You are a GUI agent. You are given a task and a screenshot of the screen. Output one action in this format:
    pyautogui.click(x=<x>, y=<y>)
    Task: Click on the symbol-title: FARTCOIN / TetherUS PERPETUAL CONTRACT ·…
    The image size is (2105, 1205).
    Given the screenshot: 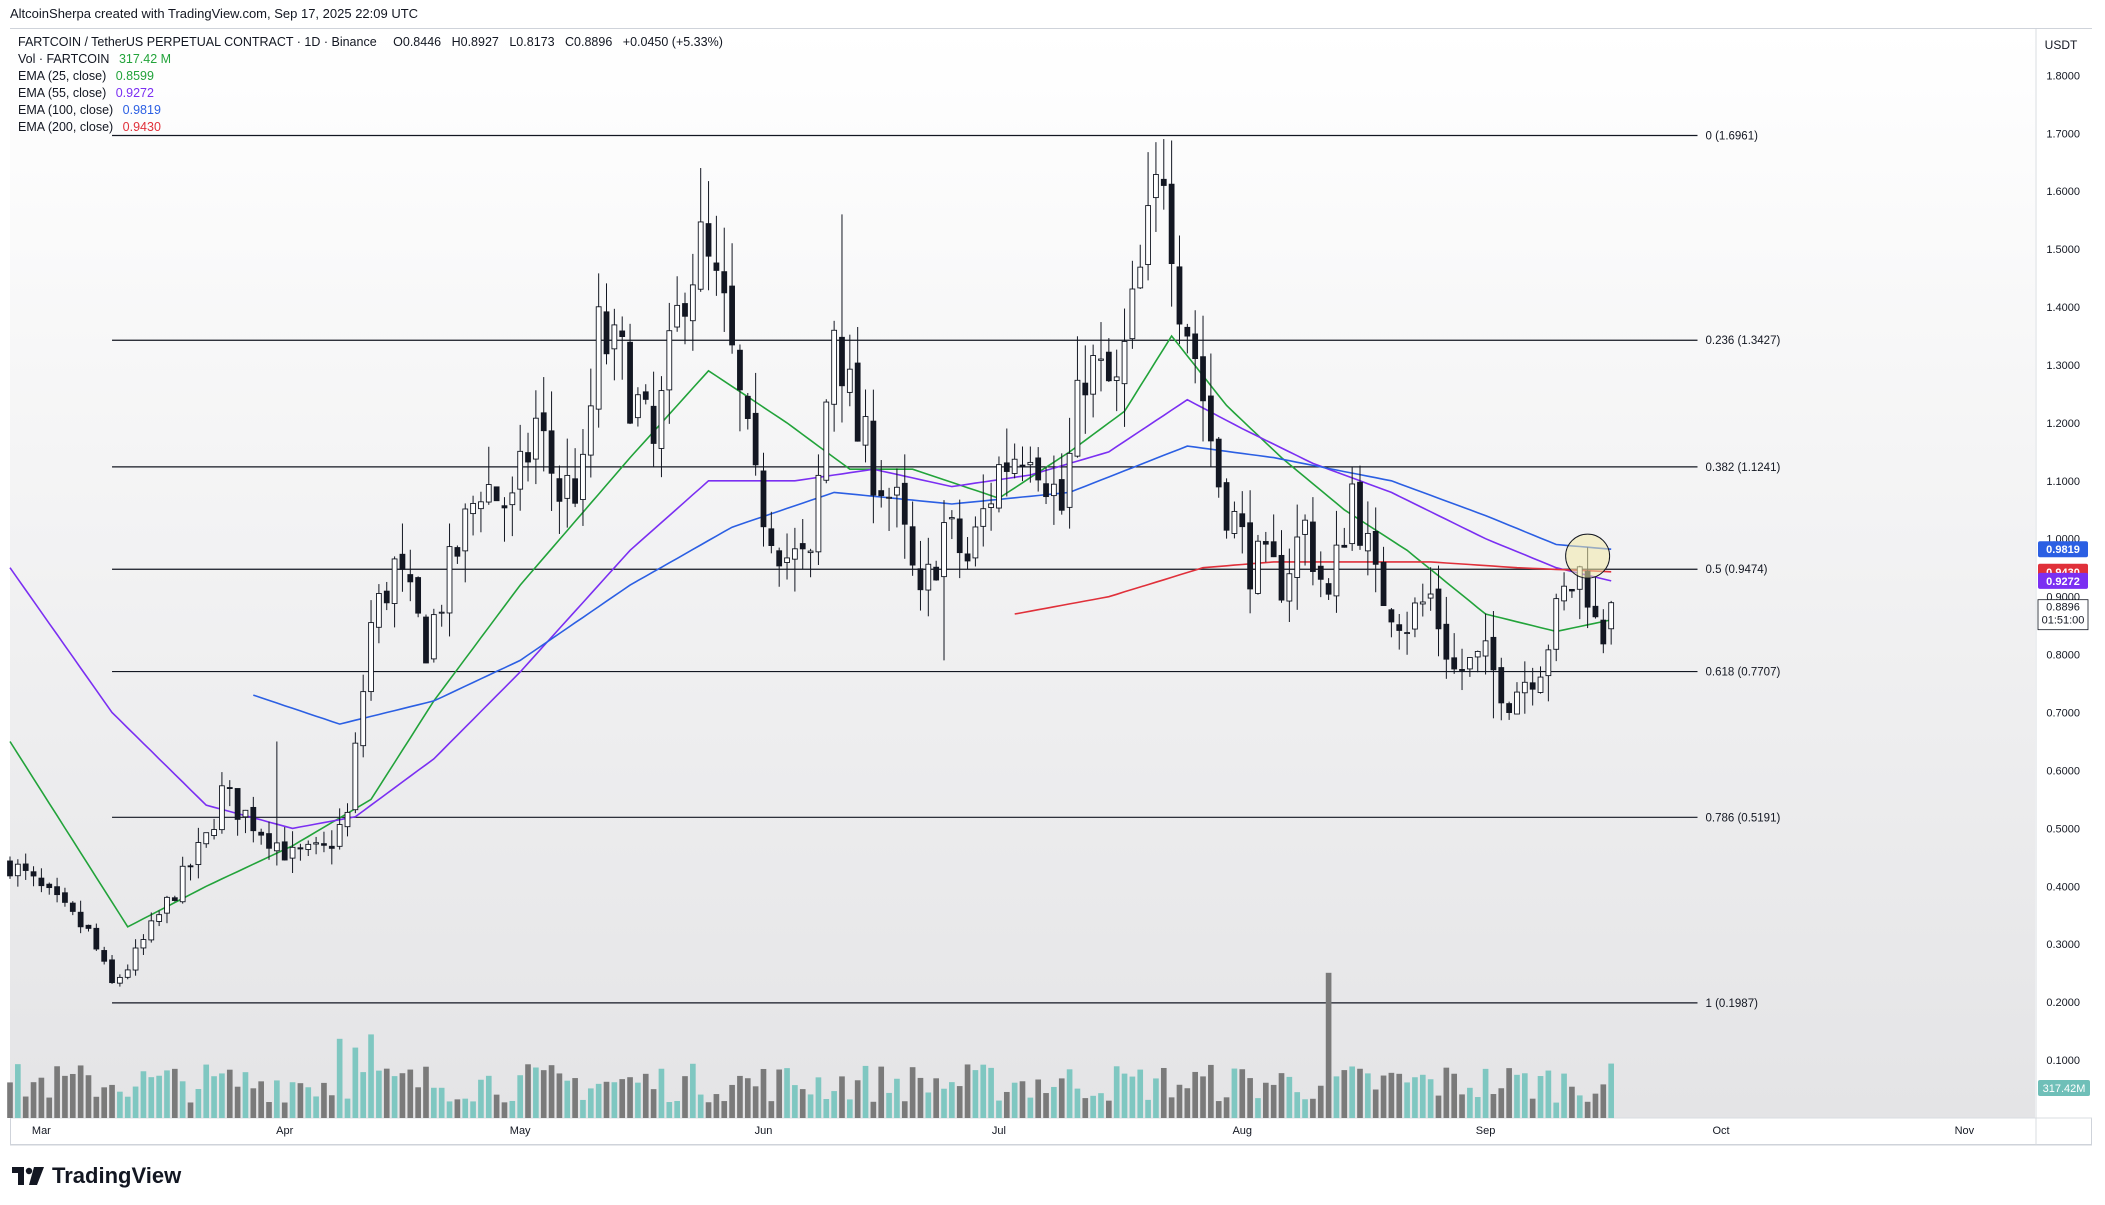 What is the action you would take?
    pyautogui.click(x=197, y=42)
    